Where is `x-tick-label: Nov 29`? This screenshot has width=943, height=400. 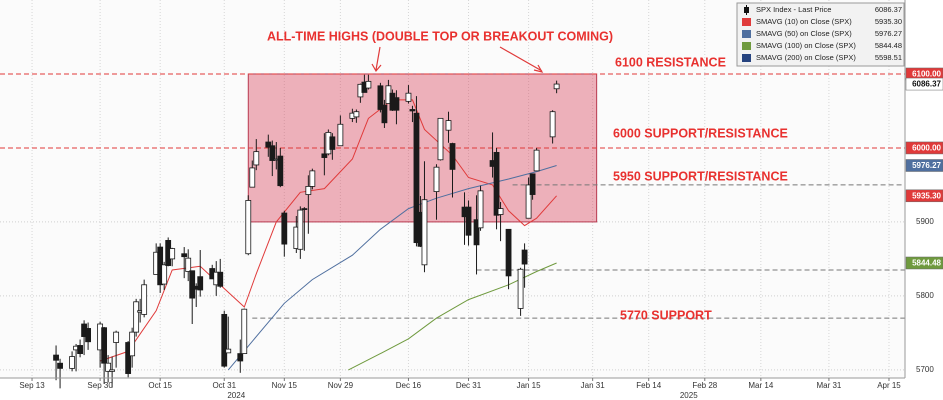
x-tick-label: Nov 29 is located at coordinates (341, 385).